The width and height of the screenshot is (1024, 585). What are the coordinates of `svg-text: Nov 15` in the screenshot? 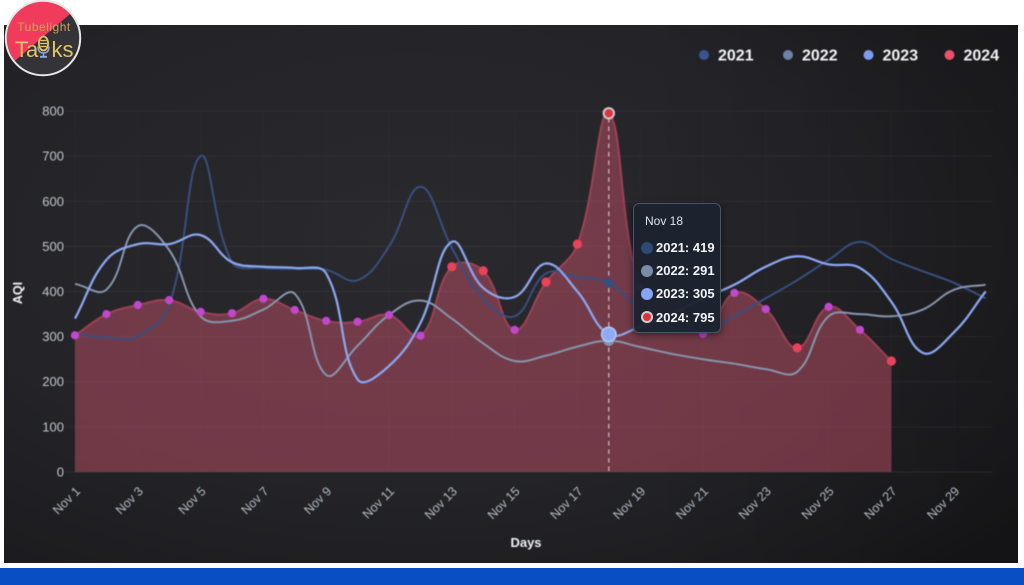 It's located at (504, 503).